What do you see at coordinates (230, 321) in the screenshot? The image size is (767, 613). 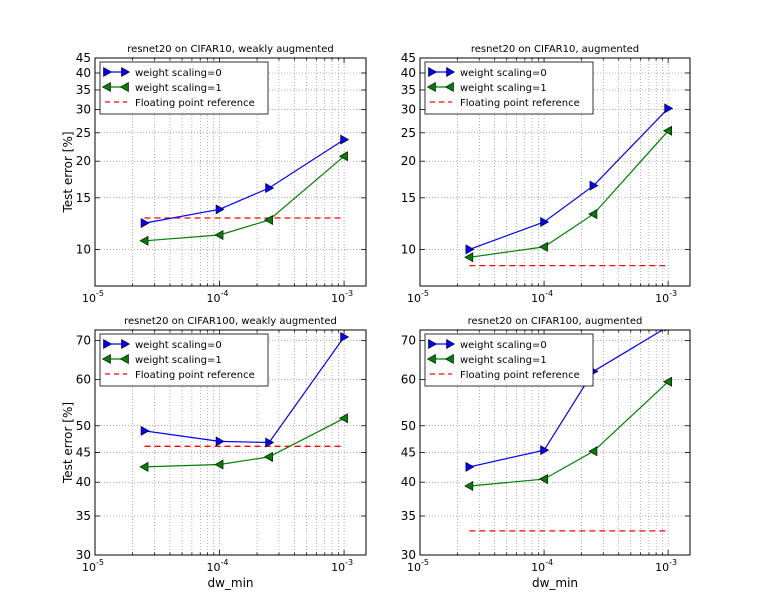 I see `chart-title: resnet20 on CIFAR100, weakly augmented` at bounding box center [230, 321].